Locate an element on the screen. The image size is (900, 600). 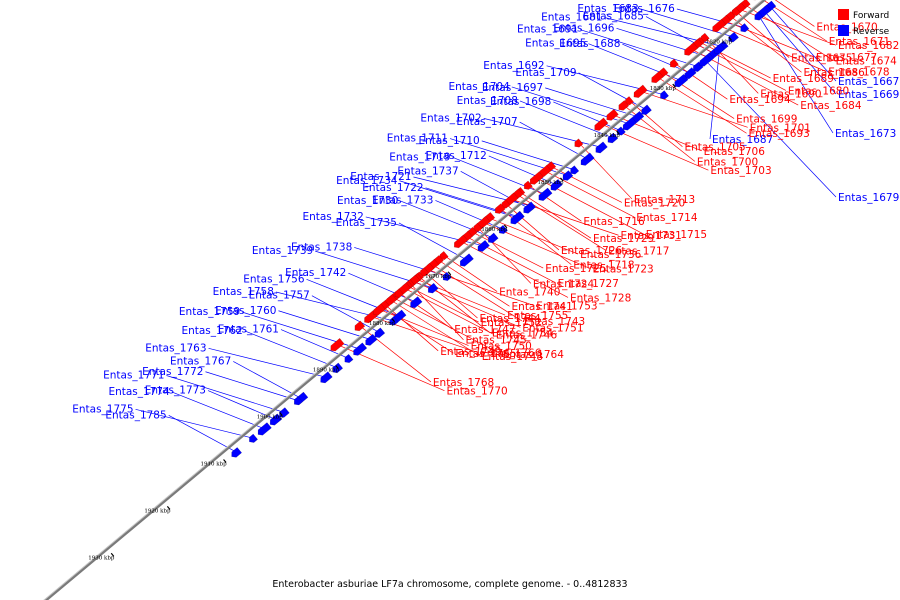
label-Entas_1774: Entas_1774 is located at coordinates (139, 392).